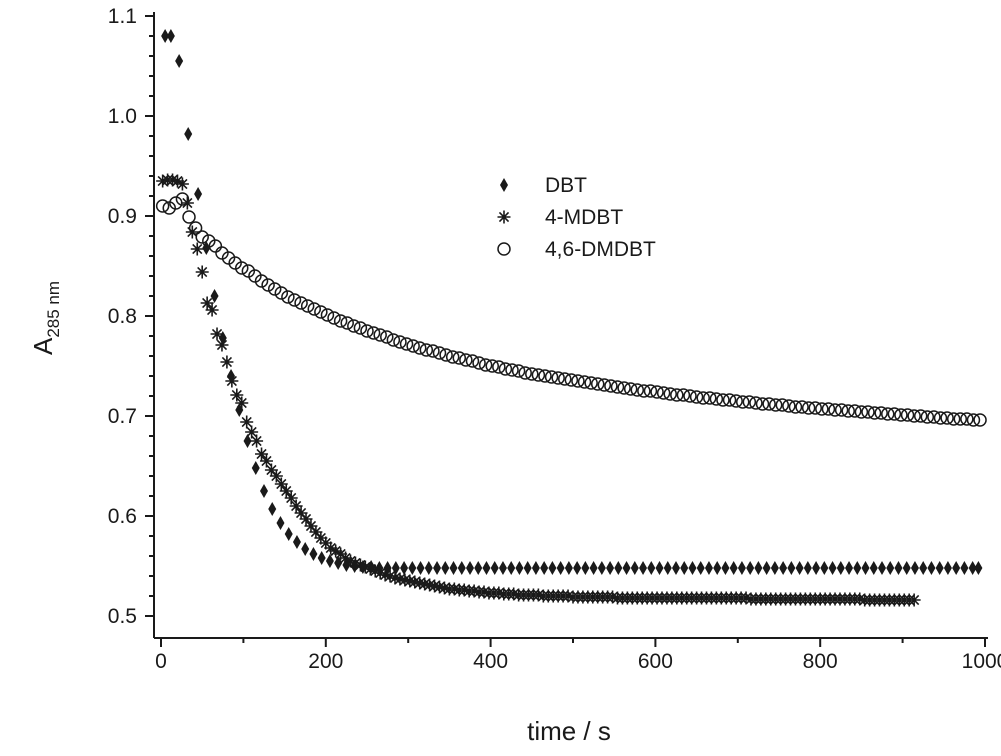  Describe the element at coordinates (122, 216) in the screenshot. I see `y-tick-label: 0.9` at that location.